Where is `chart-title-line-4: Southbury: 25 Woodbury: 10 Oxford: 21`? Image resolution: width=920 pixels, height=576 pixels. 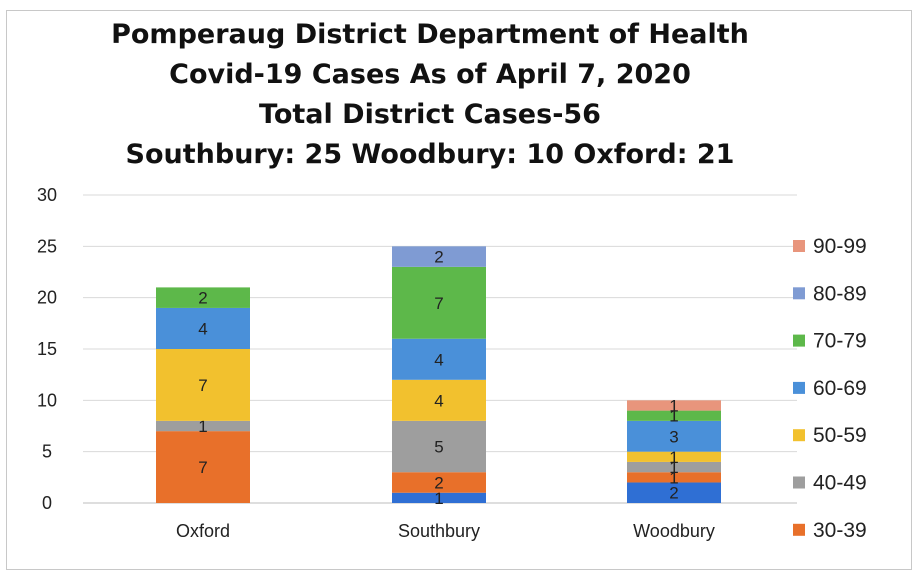
chart-title-line-4: Southbury: 25 Woodbury: 10 Oxford: 21 is located at coordinates (430, 154).